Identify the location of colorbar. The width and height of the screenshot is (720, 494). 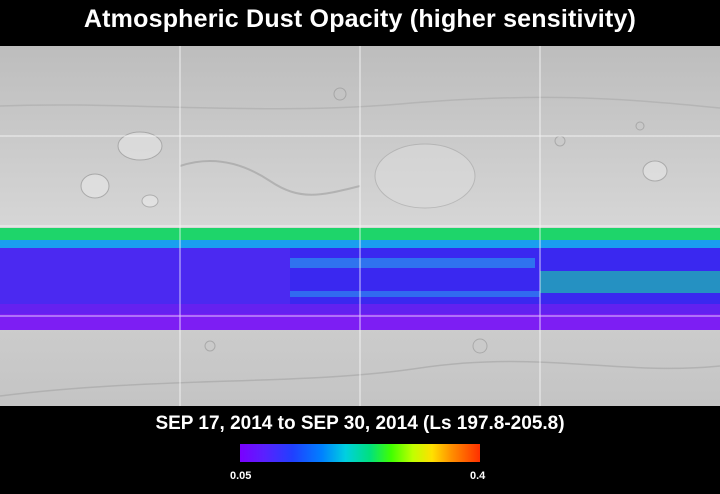
(360, 453).